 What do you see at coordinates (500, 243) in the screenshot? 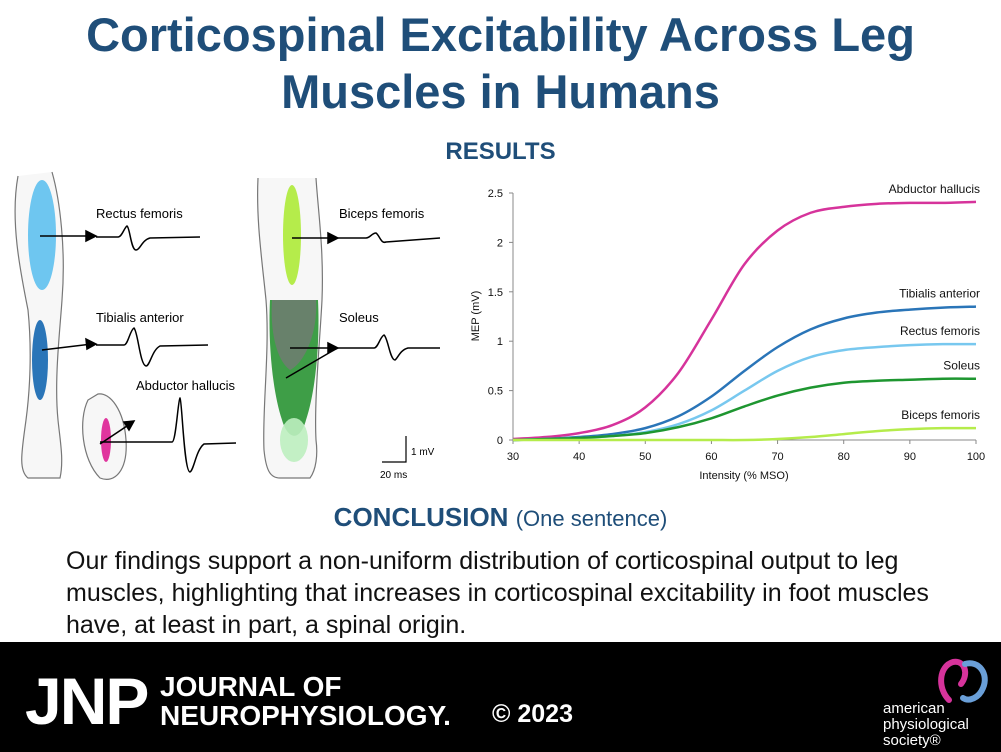
I see `y-tick-label: 2` at bounding box center [500, 243].